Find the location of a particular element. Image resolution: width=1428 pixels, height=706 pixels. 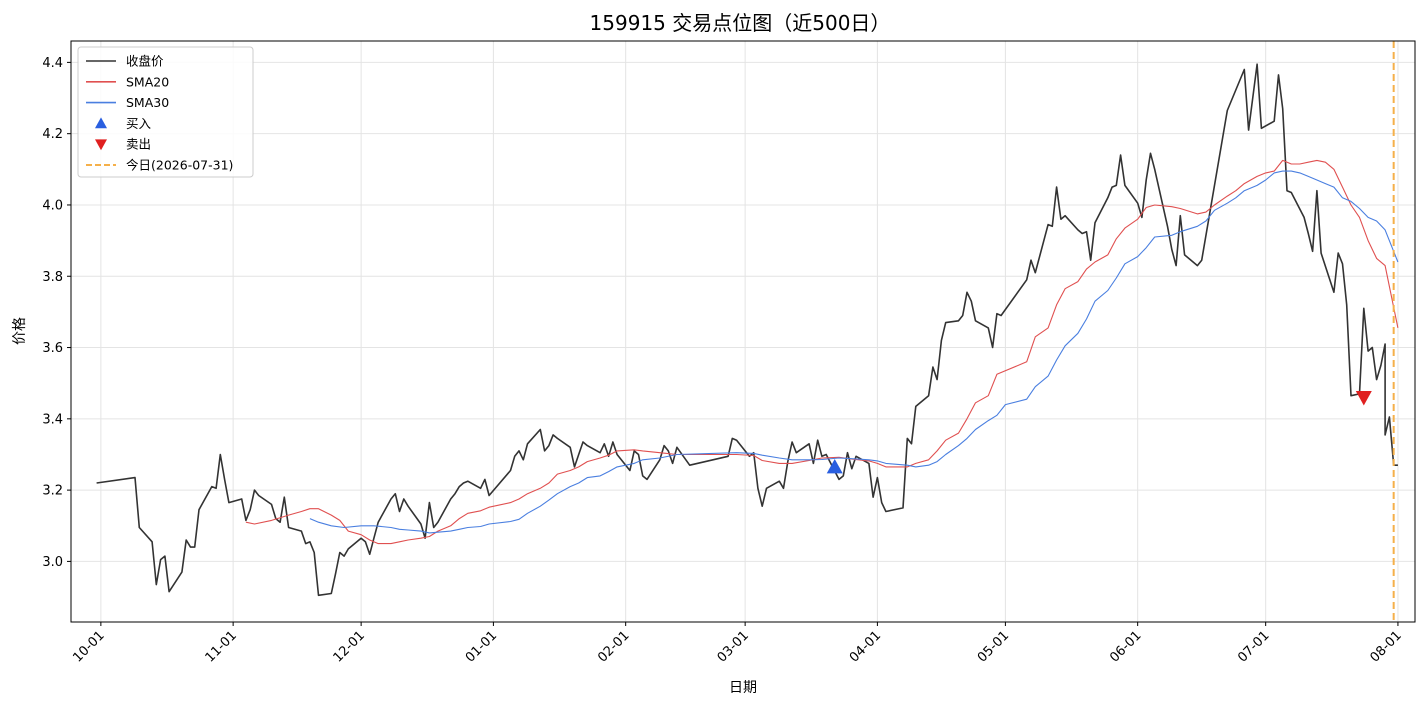

y-tick-label: 4.2 is located at coordinates (52, 134).